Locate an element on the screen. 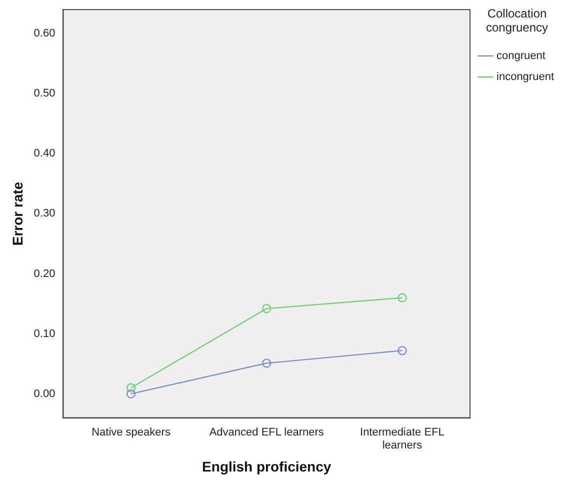 The image size is (568, 480). x-tick-label: Native speakers is located at coordinates (131, 432).